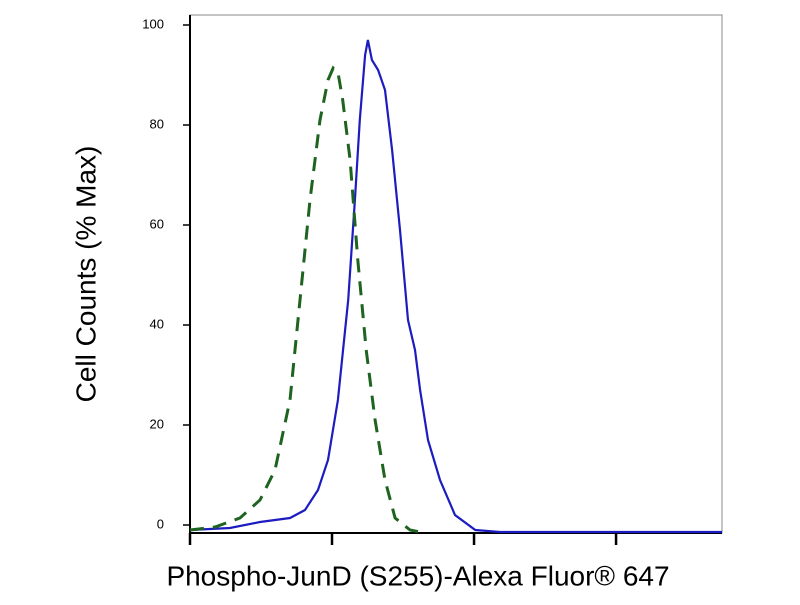 The image size is (800, 605). Describe the element at coordinates (160, 523) in the screenshot. I see `y-tick-label: 0` at that location.